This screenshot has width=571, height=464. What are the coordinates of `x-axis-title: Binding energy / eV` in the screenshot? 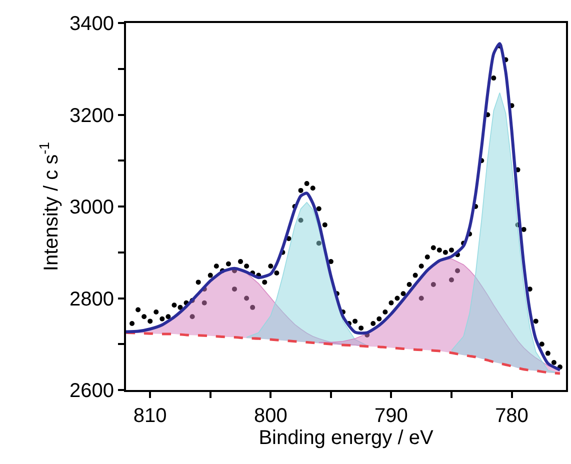 It's located at (346, 438).